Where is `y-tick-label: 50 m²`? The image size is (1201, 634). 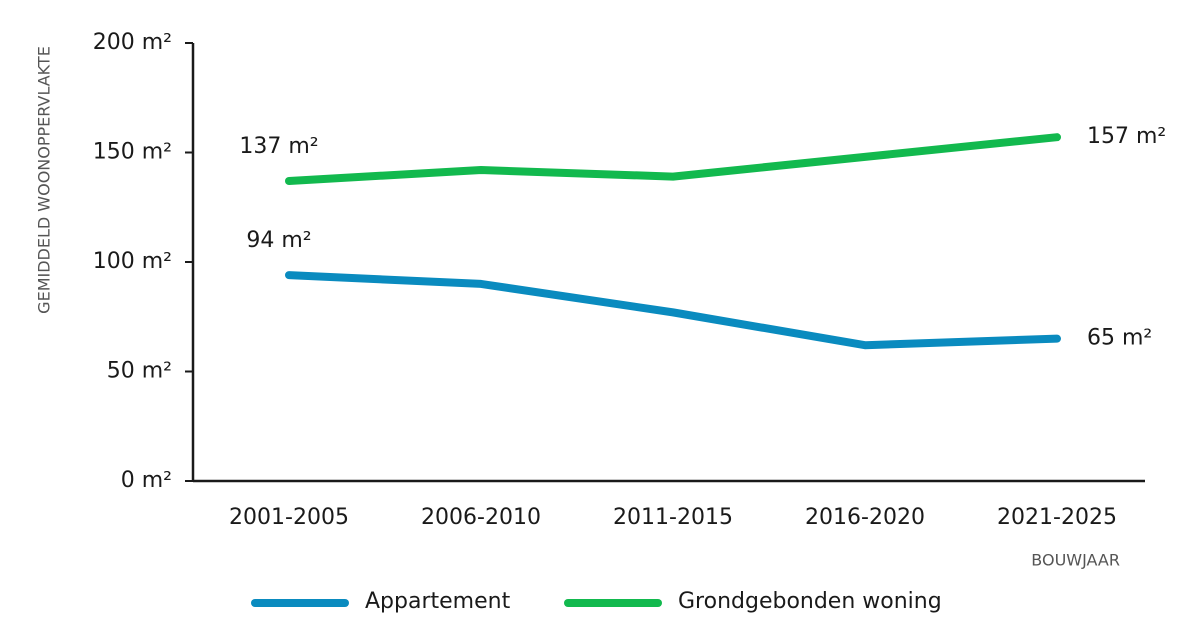 y-tick-label: 50 m² is located at coordinates (139, 371).